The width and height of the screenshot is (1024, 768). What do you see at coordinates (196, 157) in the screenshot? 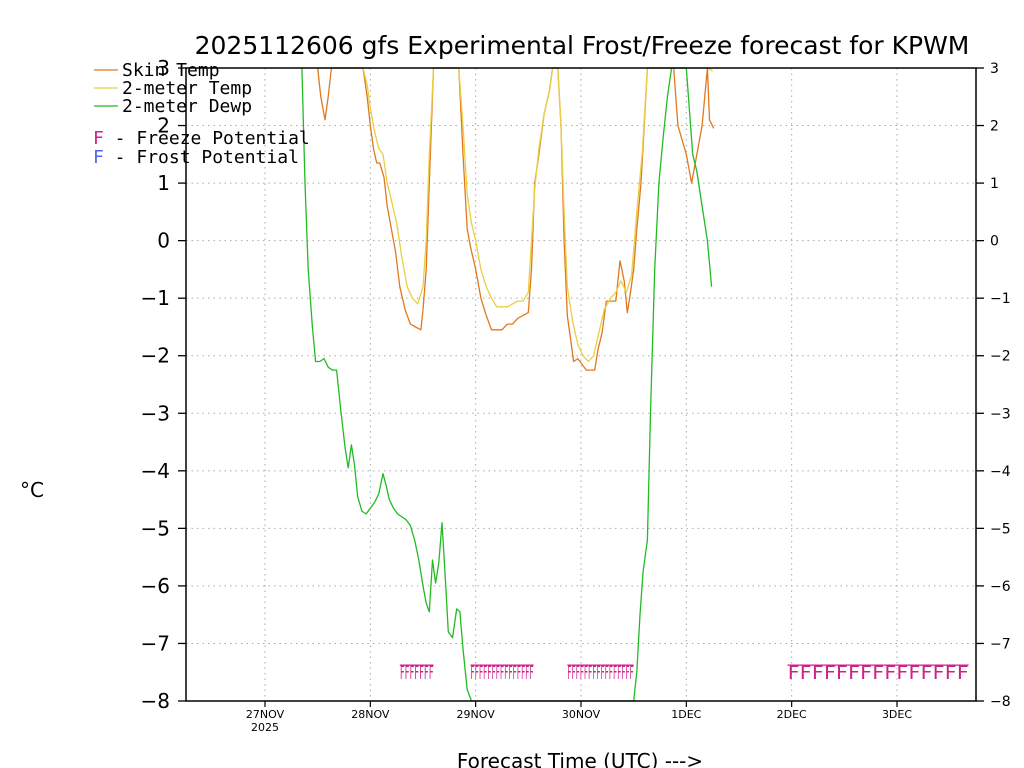
I see `potential-legend-2: F - Frost Potential` at bounding box center [196, 157].